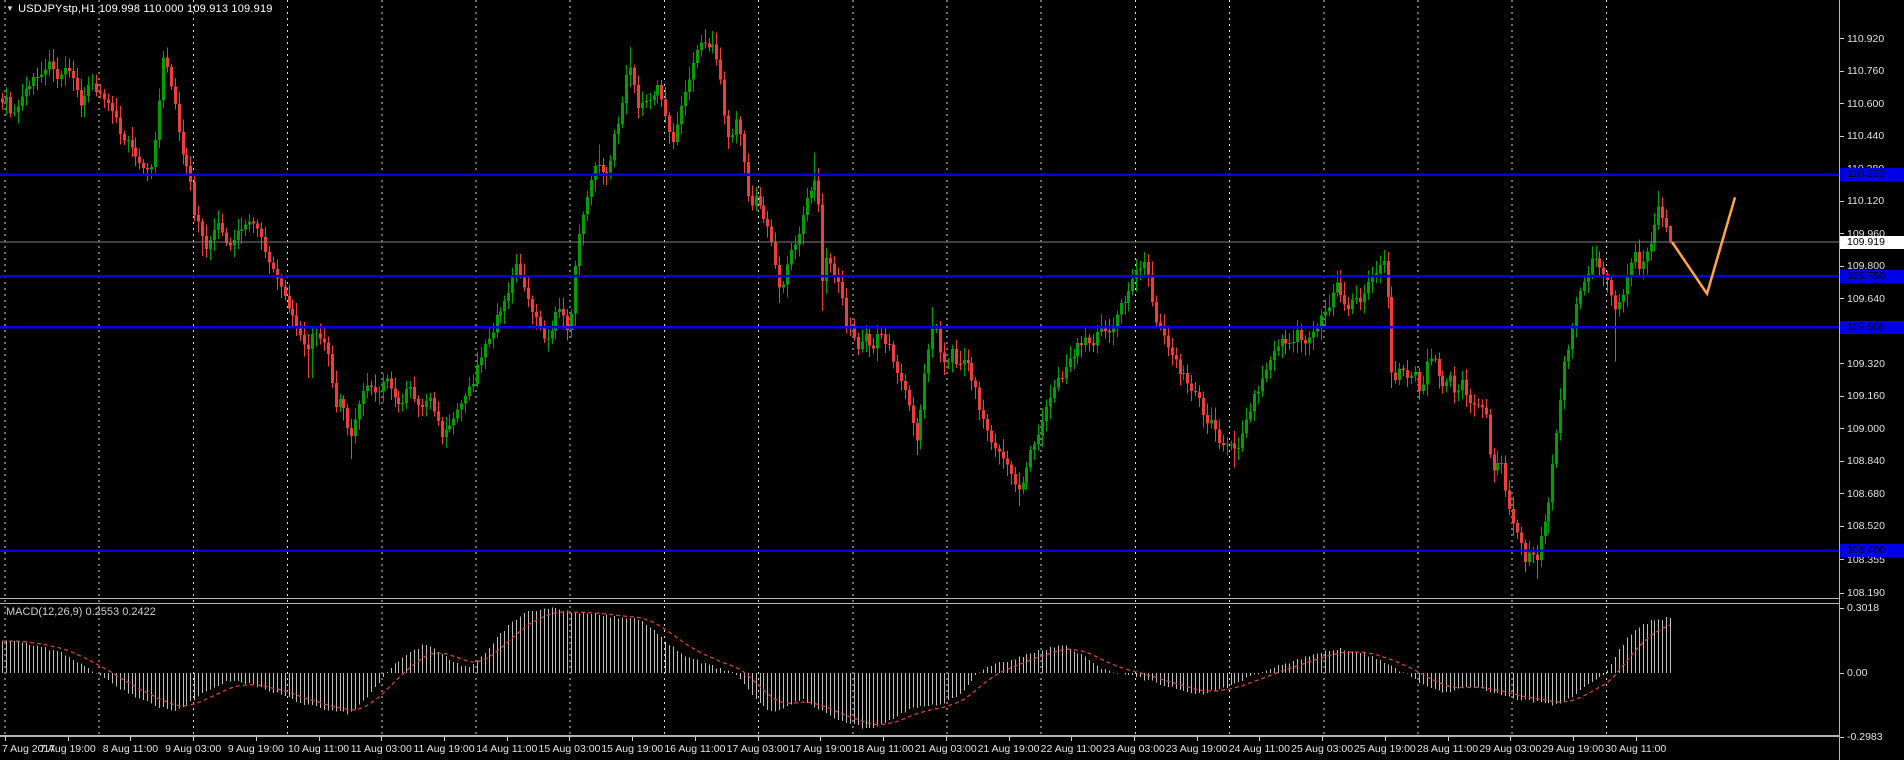 The width and height of the screenshot is (1904, 760). I want to click on time-label: 15 Aug 03:00, so click(569, 749).